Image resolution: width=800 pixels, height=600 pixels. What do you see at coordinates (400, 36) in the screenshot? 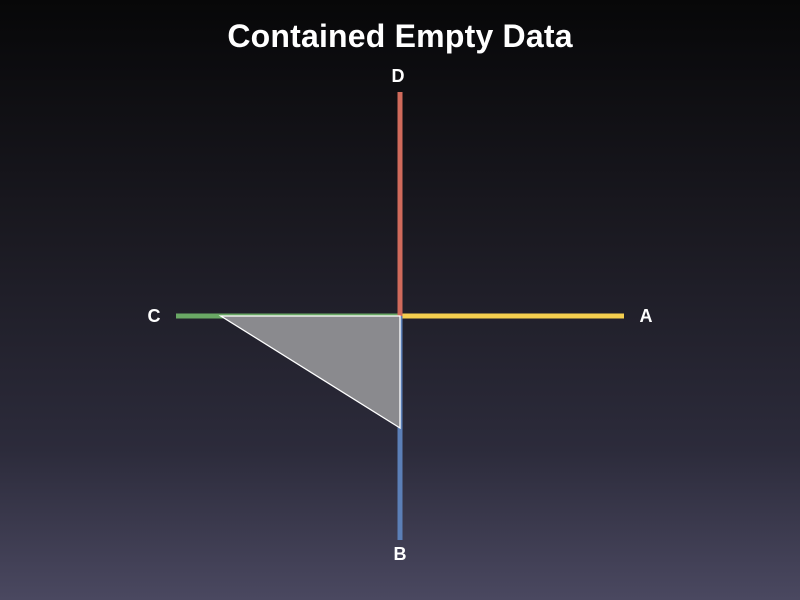
I see `chart-title: Contained Empty Data` at bounding box center [400, 36].